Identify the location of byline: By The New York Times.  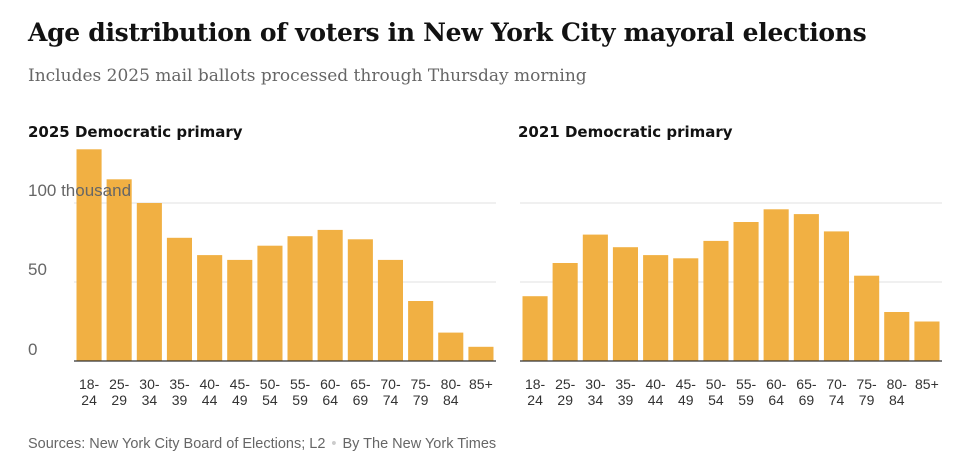
(419, 444).